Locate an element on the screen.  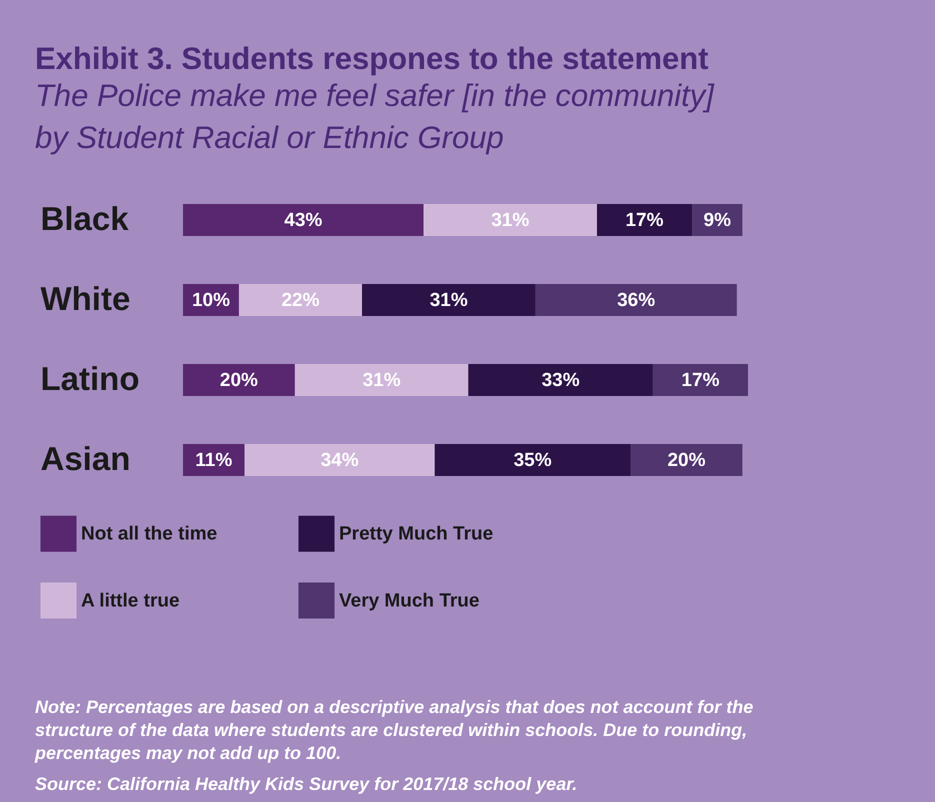
text: percentages may not add up to 100. is located at coordinates (188, 753).